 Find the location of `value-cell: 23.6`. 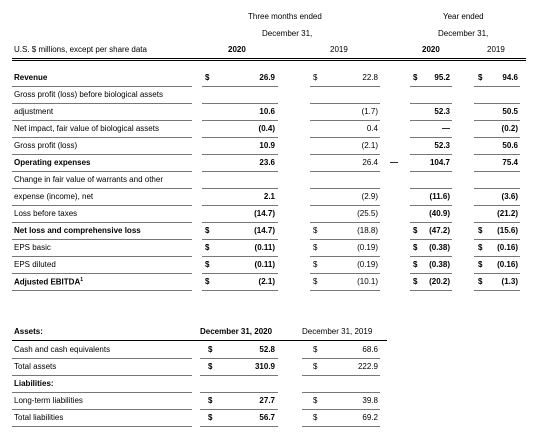

value-cell: 23.6 is located at coordinates (267, 162).